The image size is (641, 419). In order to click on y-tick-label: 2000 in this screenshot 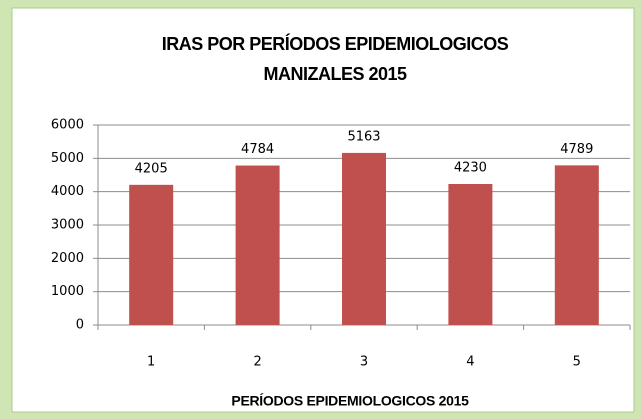, I will do `click(67, 258)`.